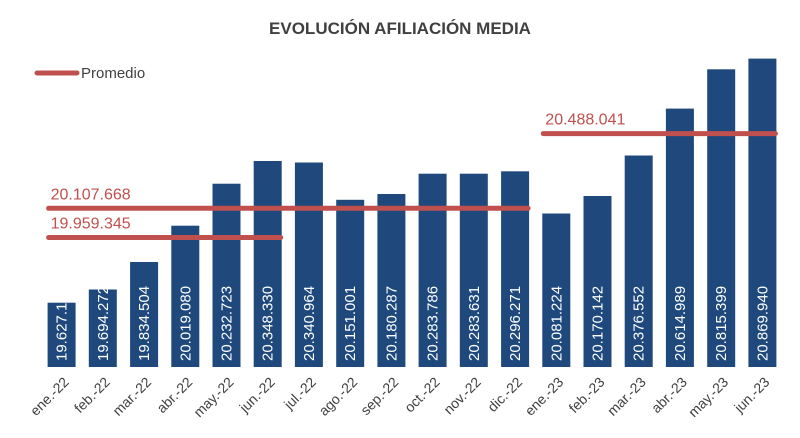  What do you see at coordinates (103, 323) in the screenshot?
I see `bar-value-label: 19.694.272` at bounding box center [103, 323].